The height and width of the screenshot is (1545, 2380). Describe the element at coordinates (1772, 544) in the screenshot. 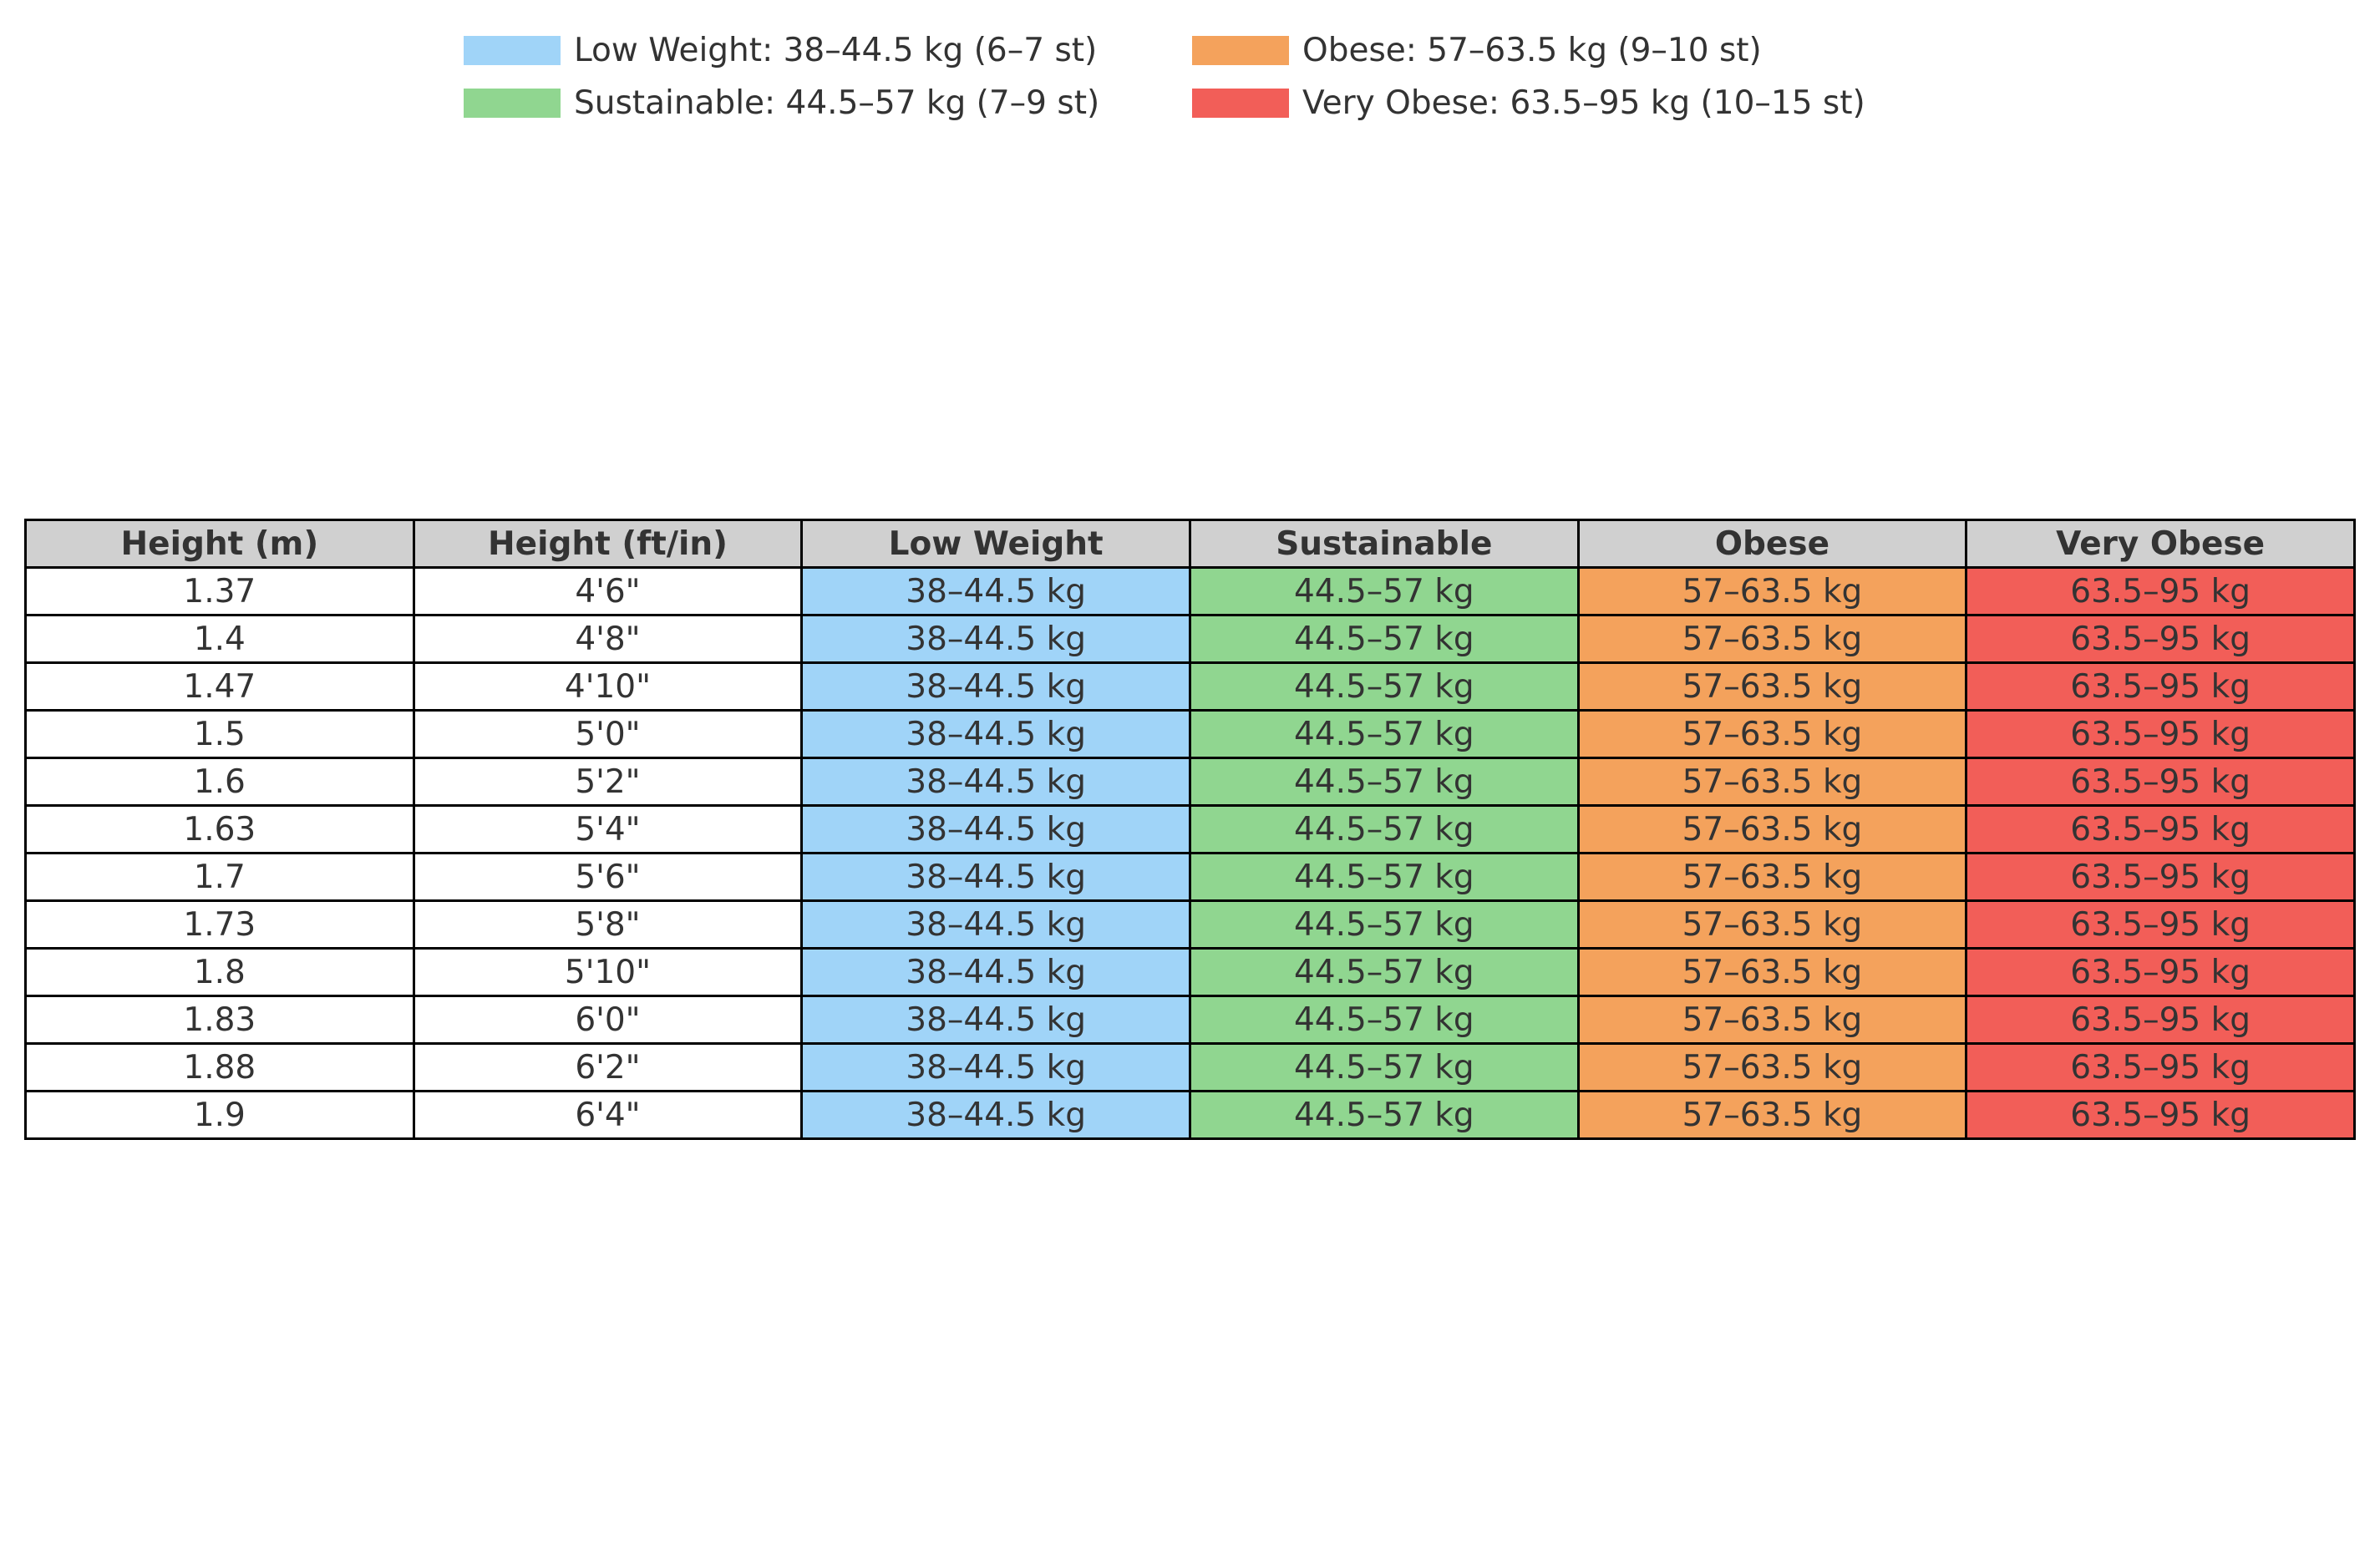

I see `column-header-obese: Obese` at that location.